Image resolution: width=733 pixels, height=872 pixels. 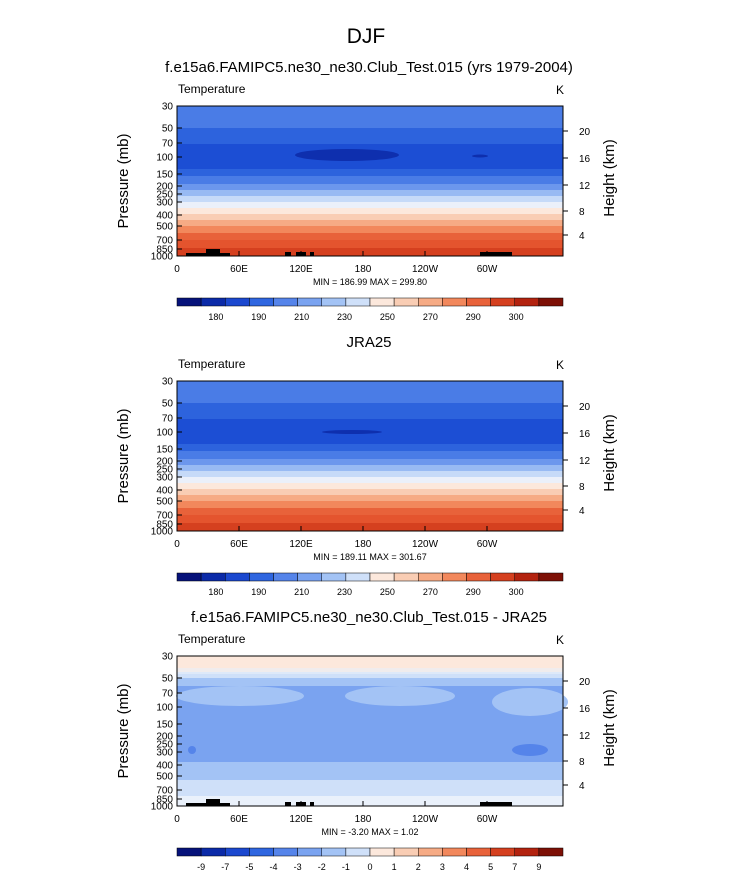 I want to click on x-tick-label: 0, so click(x=177, y=544).